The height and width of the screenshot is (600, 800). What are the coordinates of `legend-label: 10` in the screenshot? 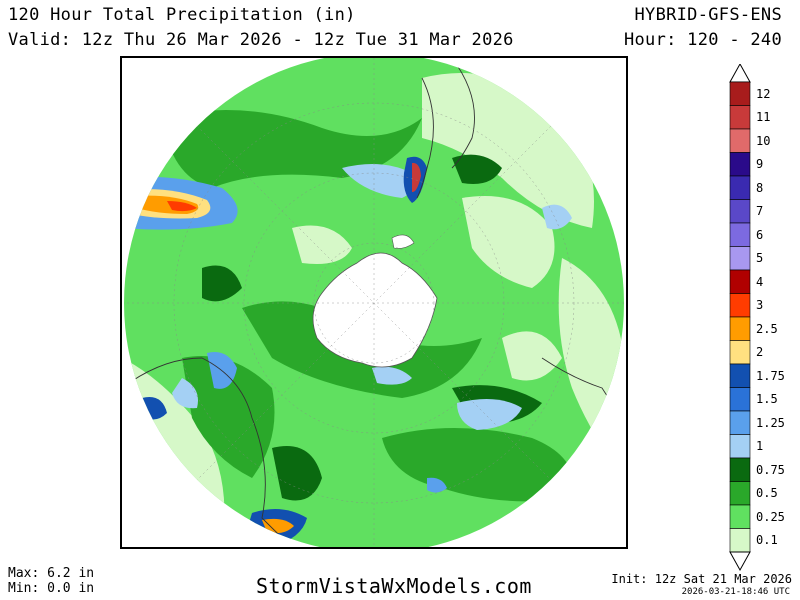 It's located at (763, 140).